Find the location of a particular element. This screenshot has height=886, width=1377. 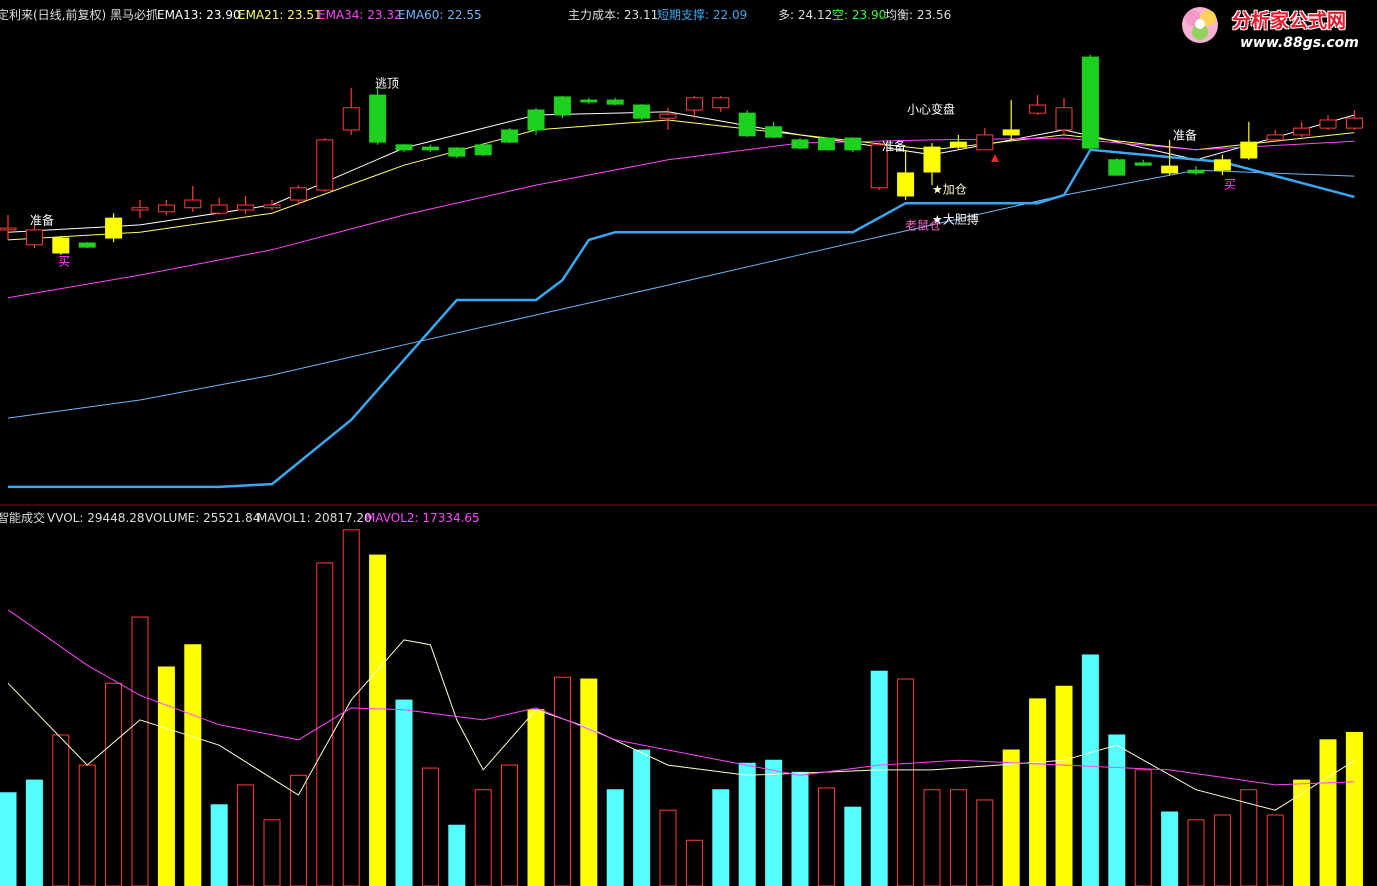

readout-name: 均衡 is located at coordinates (901, 15).